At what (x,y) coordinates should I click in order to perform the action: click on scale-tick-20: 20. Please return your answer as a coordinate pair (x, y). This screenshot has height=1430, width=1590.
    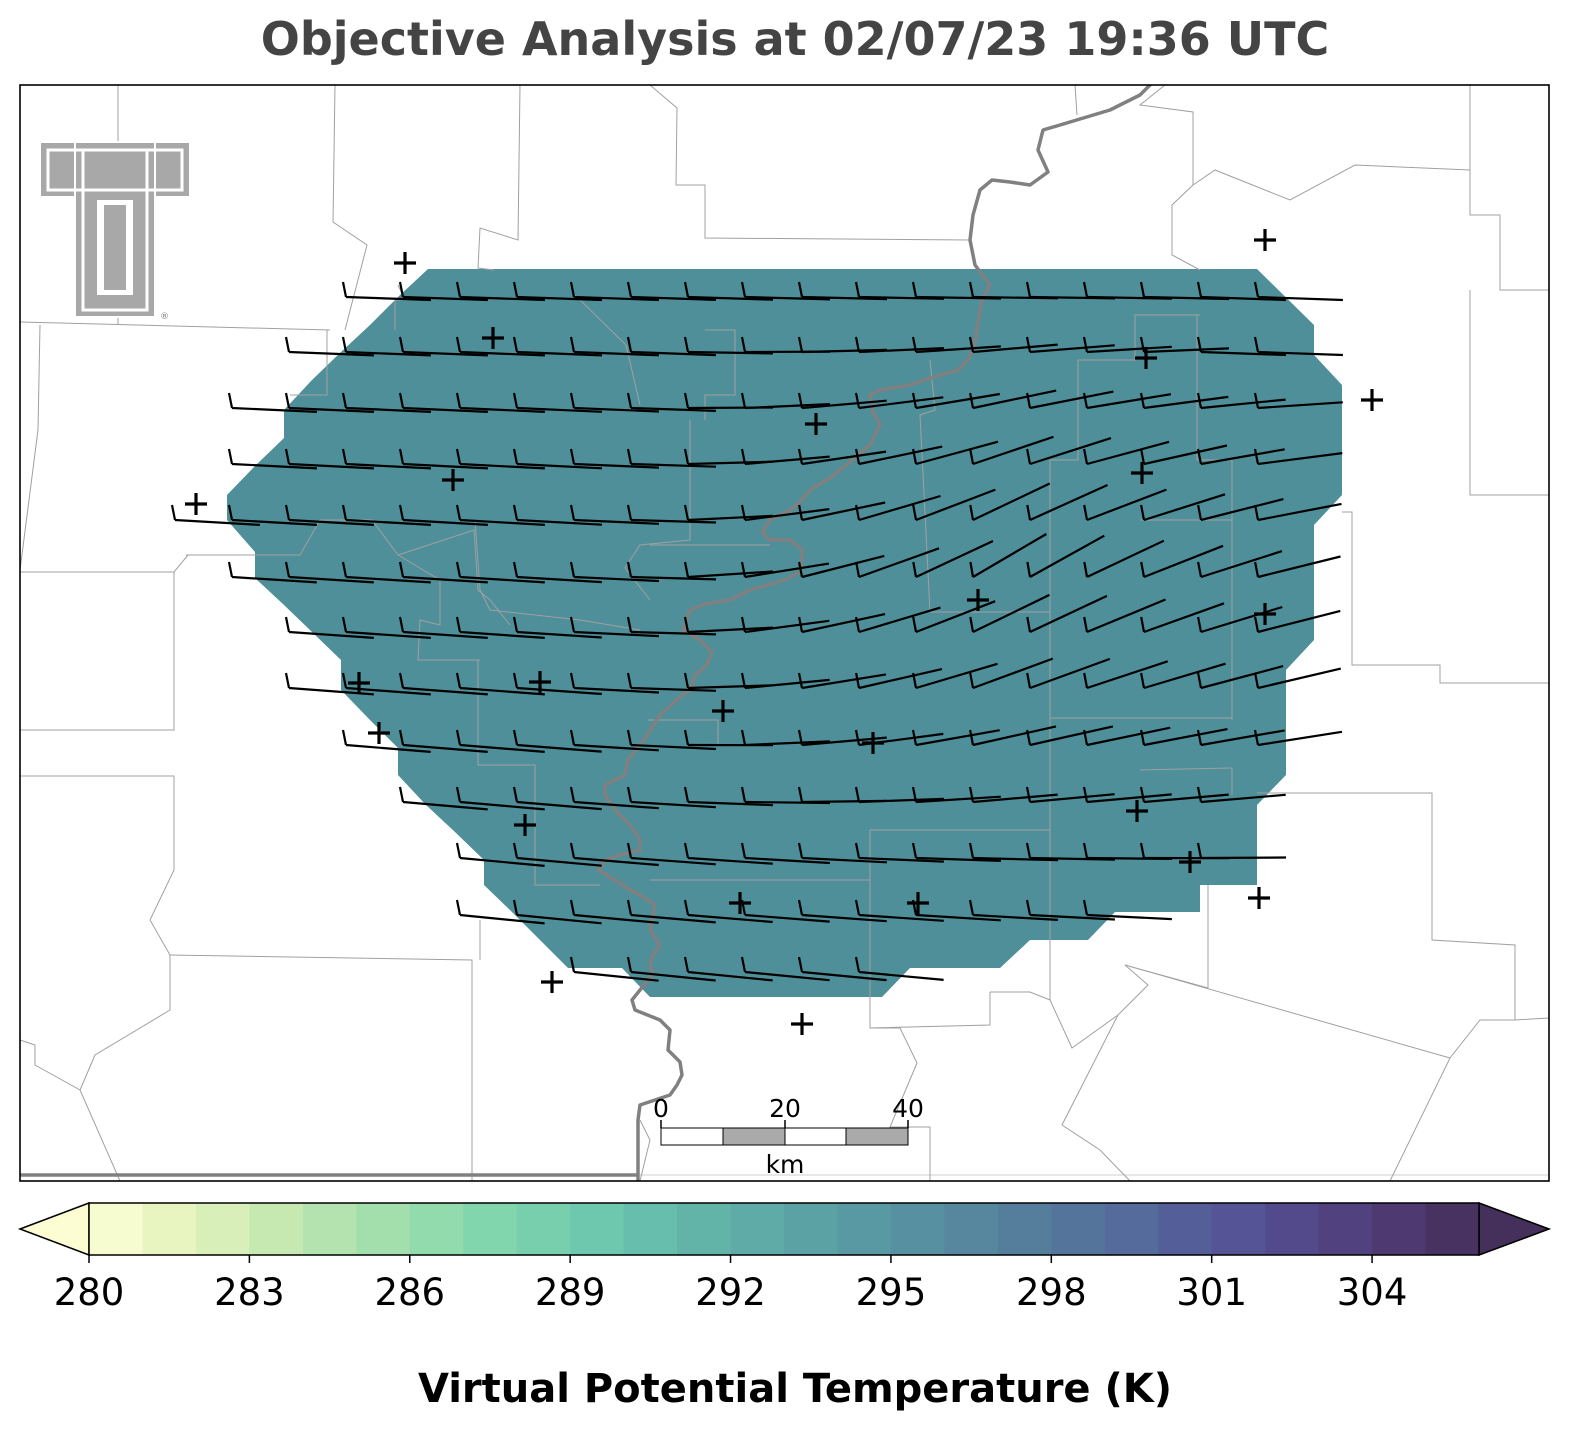
    Looking at the image, I should click on (785, 1108).